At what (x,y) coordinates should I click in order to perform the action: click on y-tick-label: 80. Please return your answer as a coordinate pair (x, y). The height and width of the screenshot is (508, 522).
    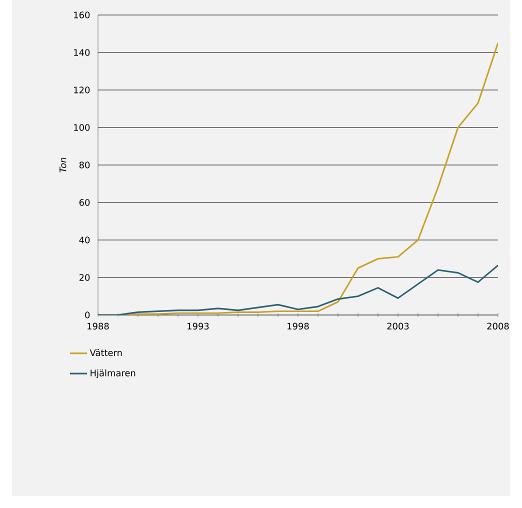
    Looking at the image, I should click on (84, 165).